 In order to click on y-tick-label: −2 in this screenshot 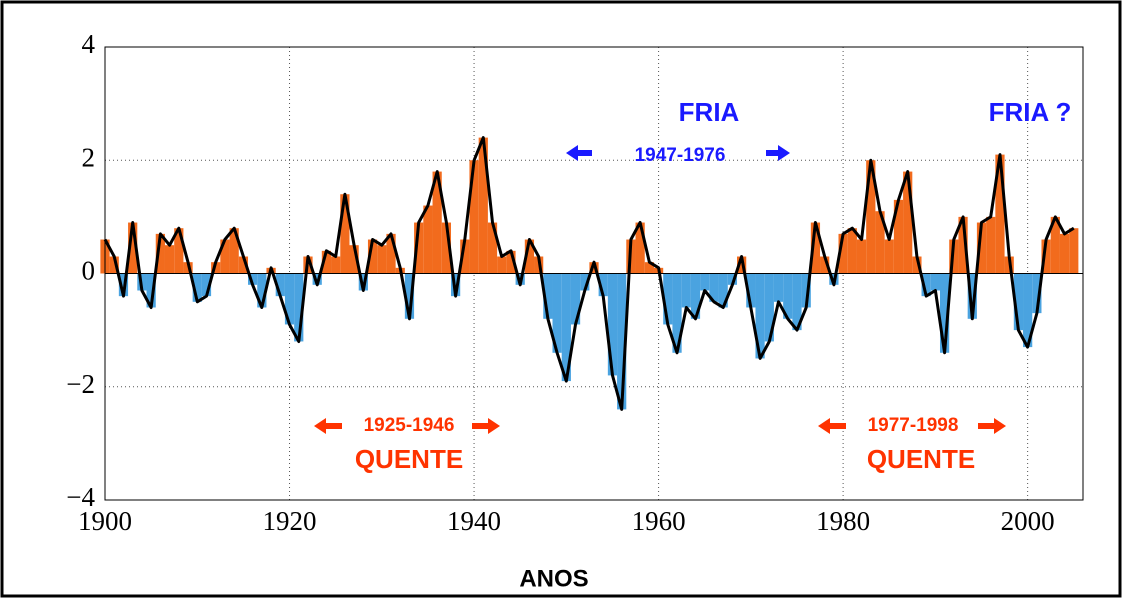, I will do `click(80, 384)`.